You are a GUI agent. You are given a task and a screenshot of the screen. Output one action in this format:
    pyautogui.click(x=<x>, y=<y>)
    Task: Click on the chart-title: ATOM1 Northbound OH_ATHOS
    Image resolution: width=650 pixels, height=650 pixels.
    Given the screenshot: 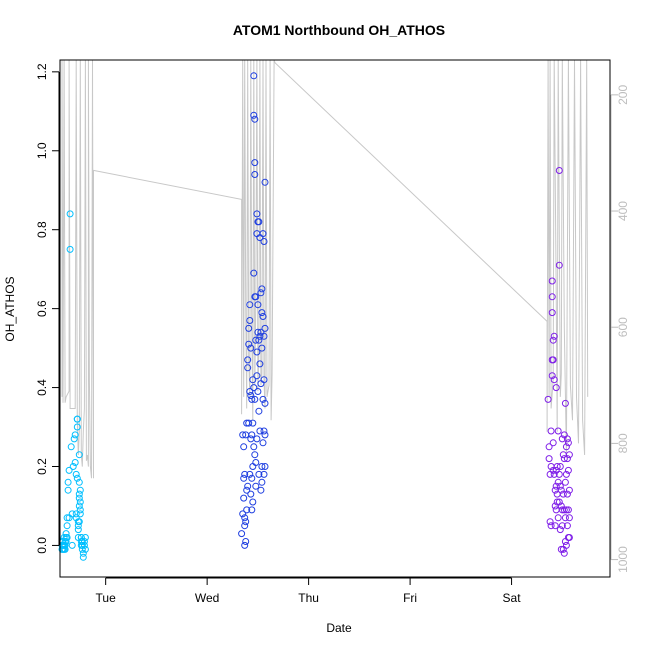 What is the action you would take?
    pyautogui.click(x=339, y=30)
    